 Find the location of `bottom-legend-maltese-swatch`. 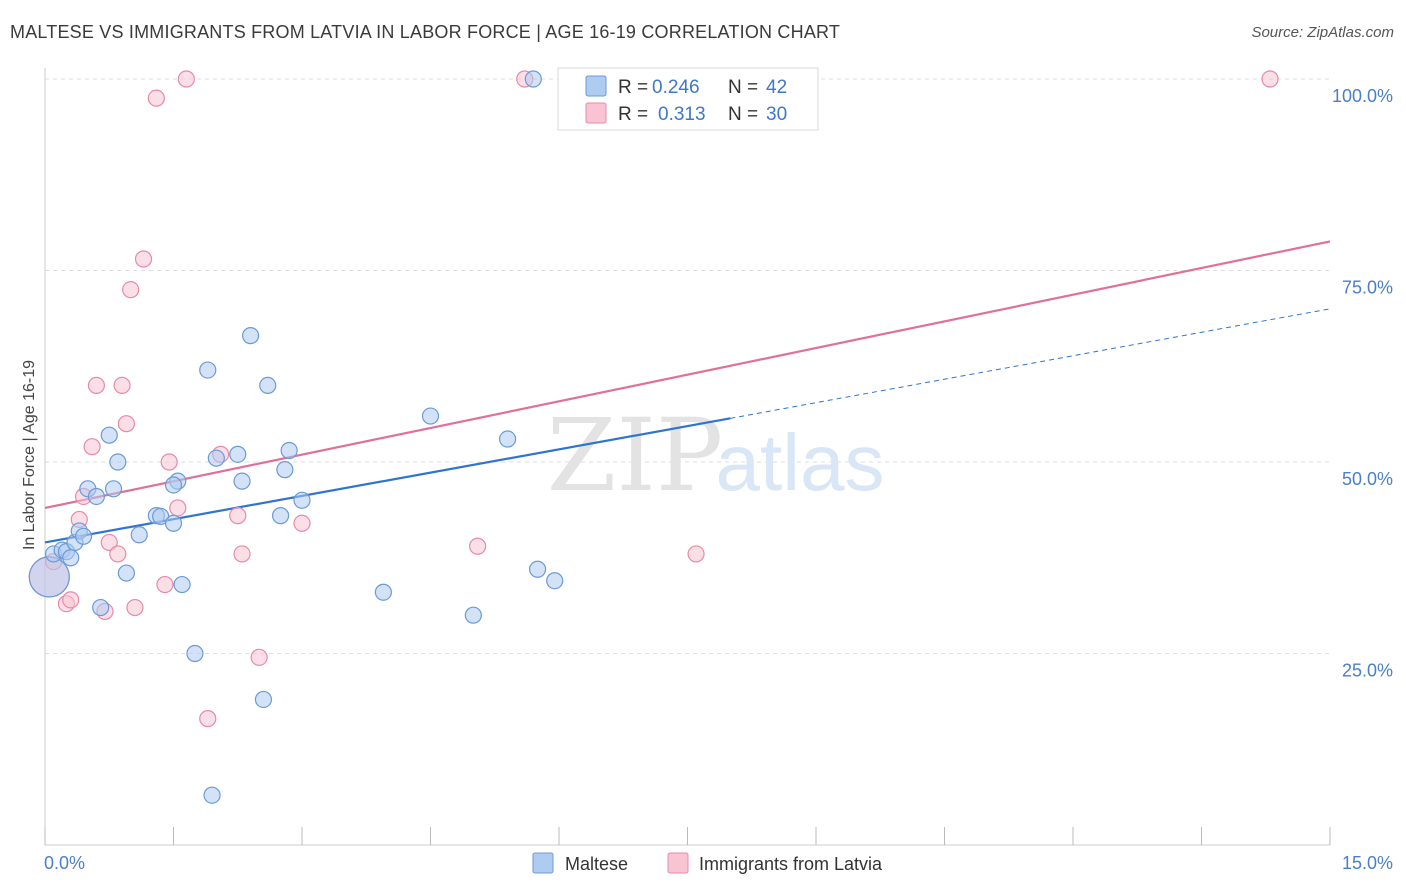

bottom-legend-maltese-swatch is located at coordinates (543, 863).